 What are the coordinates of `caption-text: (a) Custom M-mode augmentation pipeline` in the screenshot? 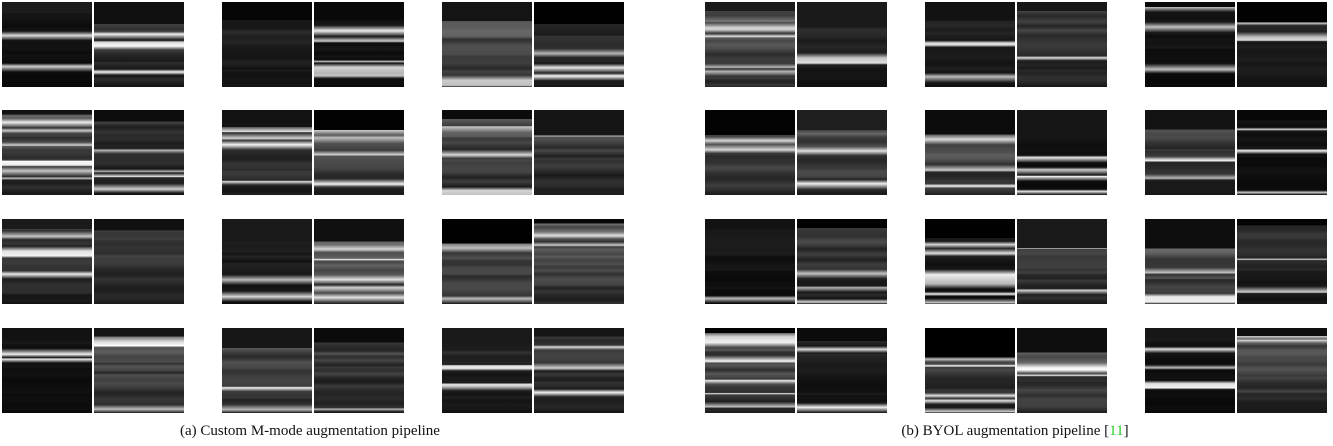 It's located at (310, 431).